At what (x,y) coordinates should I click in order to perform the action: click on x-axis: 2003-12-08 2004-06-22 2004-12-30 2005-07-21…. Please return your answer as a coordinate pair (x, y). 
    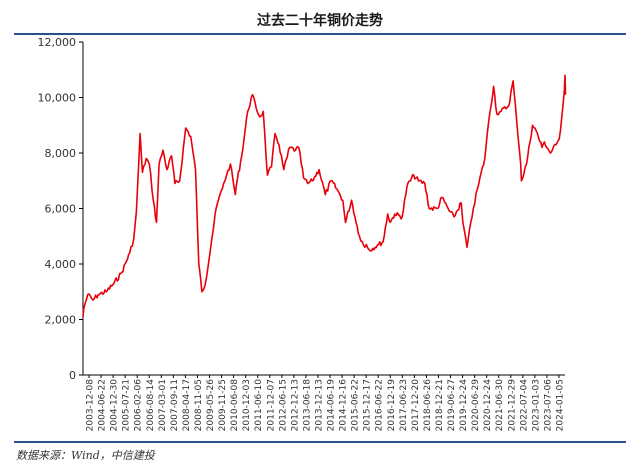
    Looking at the image, I should click on (324, 403).